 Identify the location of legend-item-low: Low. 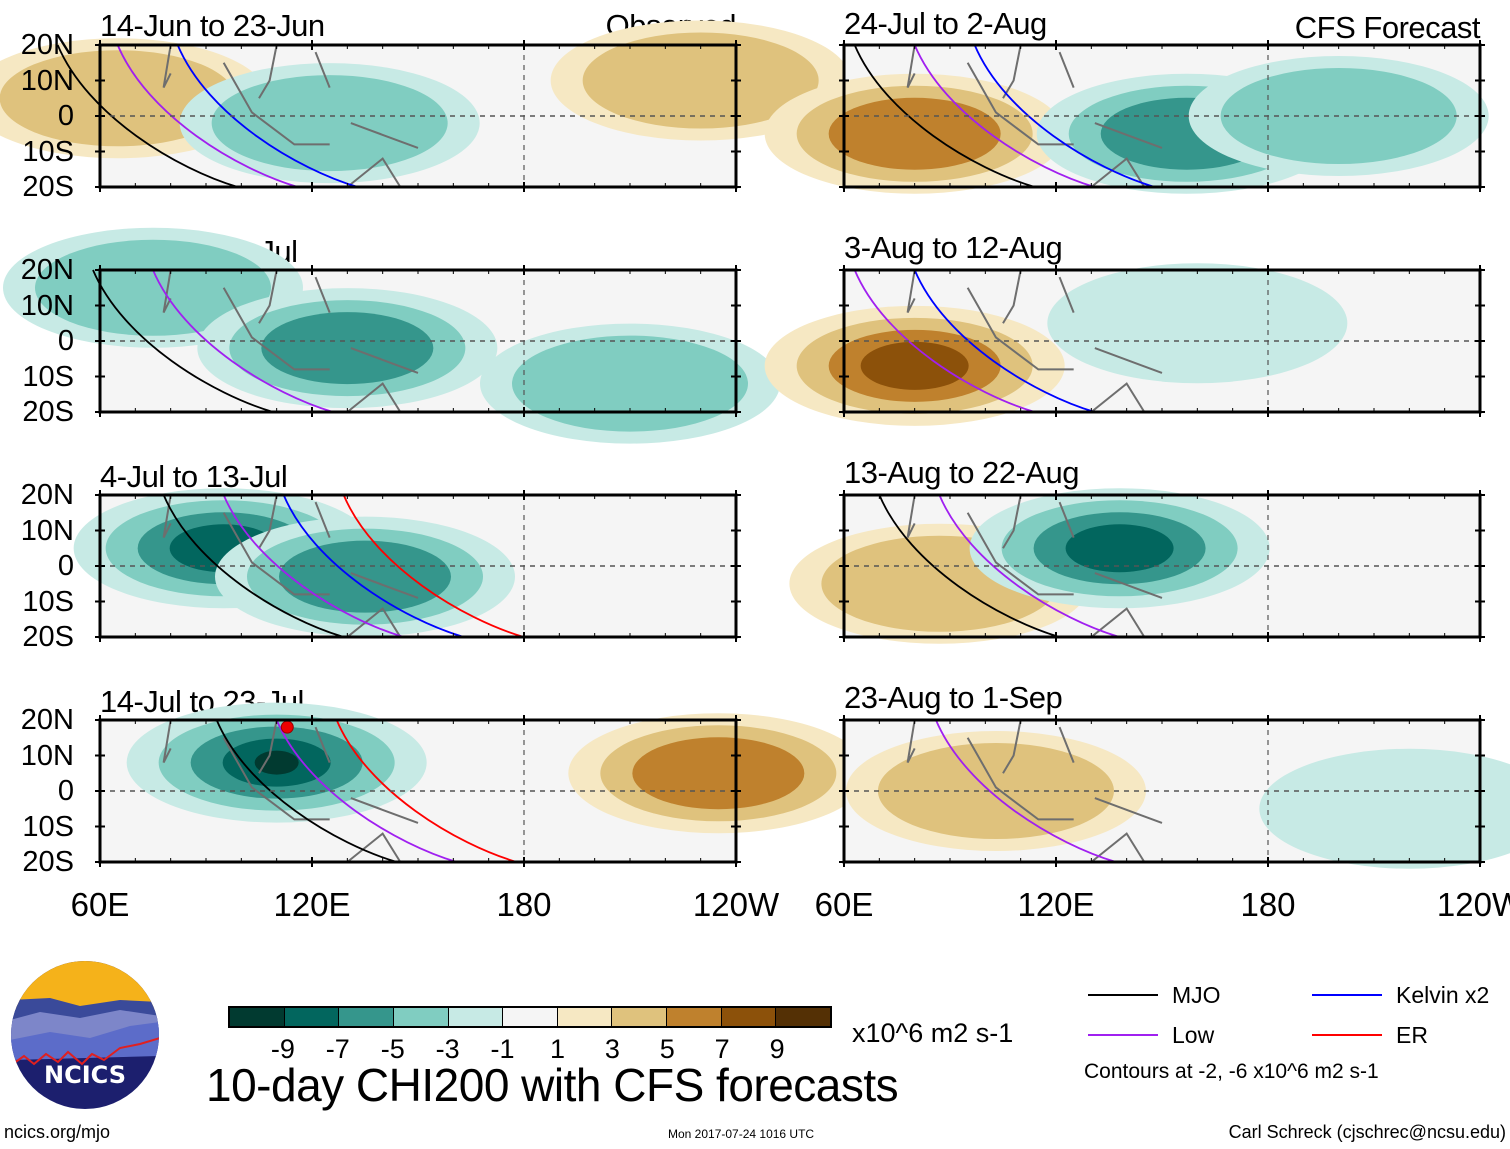
(1151, 1035).